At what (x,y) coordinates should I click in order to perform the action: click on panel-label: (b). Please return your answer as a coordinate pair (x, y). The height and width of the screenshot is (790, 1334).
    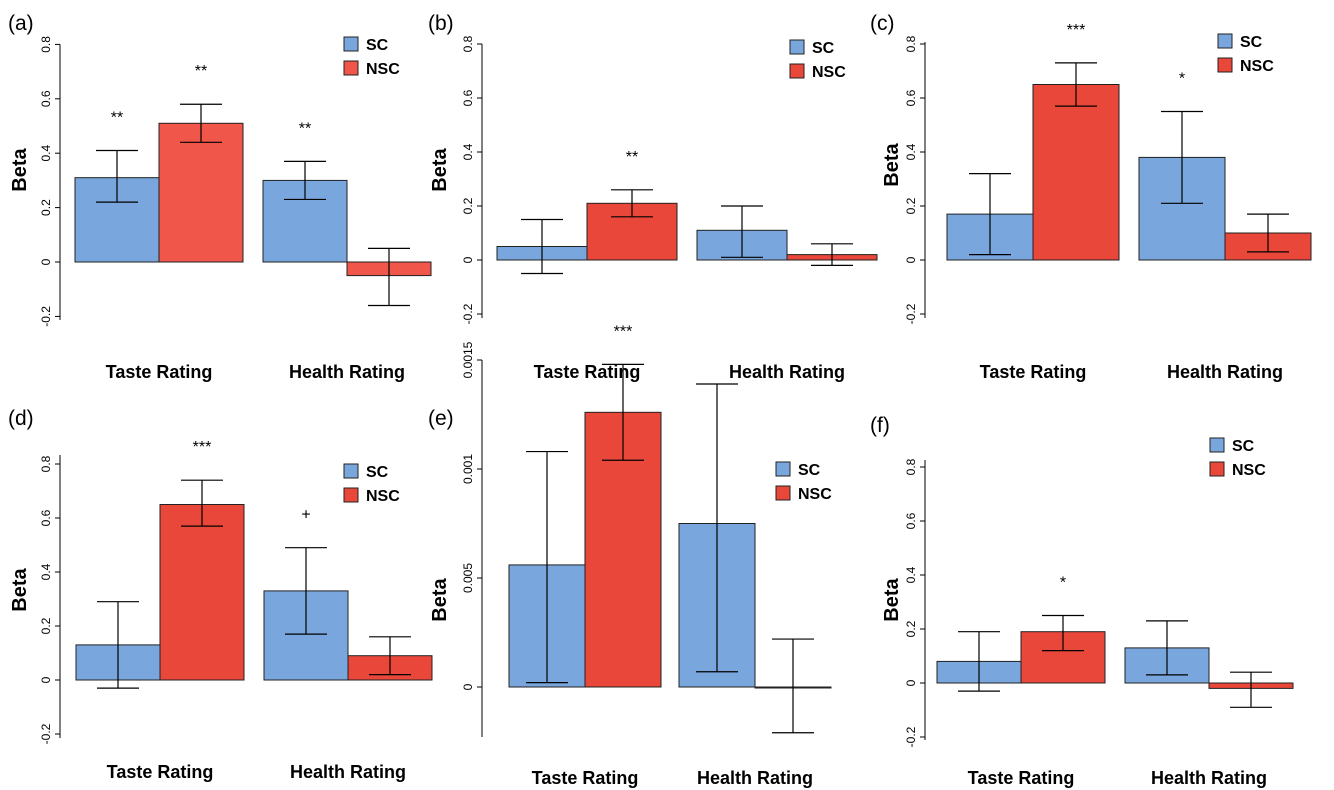
    Looking at the image, I should click on (441, 23).